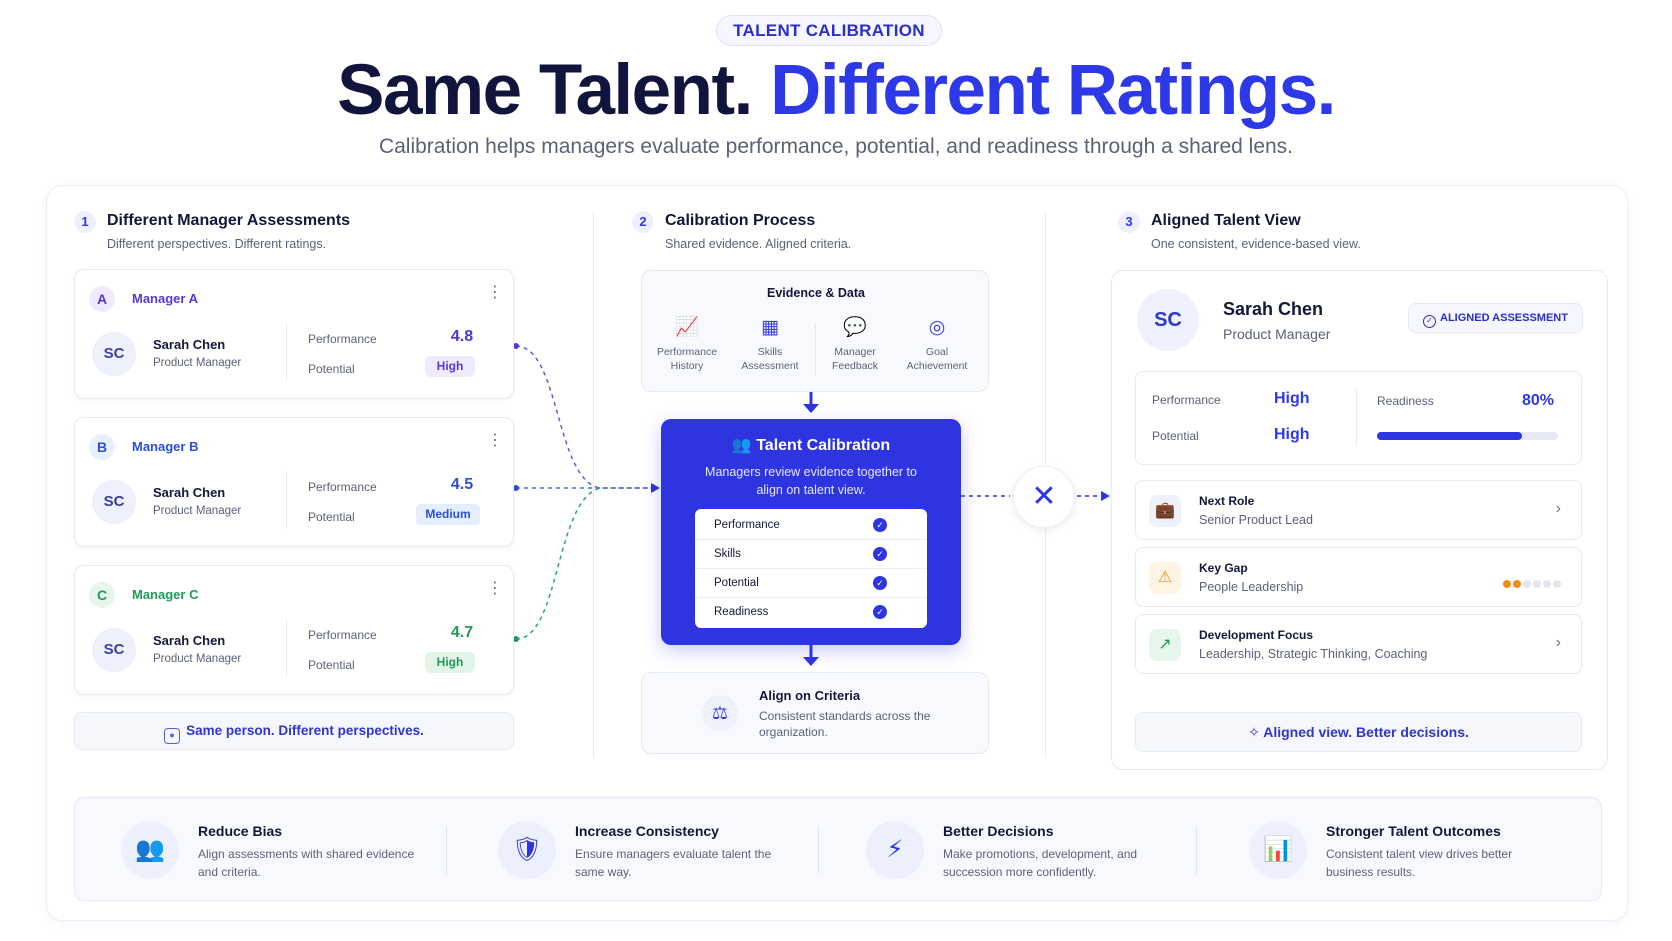 This screenshot has width=1672, height=941. What do you see at coordinates (1358, 510) in the screenshot?
I see `next-role-row: 💼 Next Role Senior Product Lead ›` at bounding box center [1358, 510].